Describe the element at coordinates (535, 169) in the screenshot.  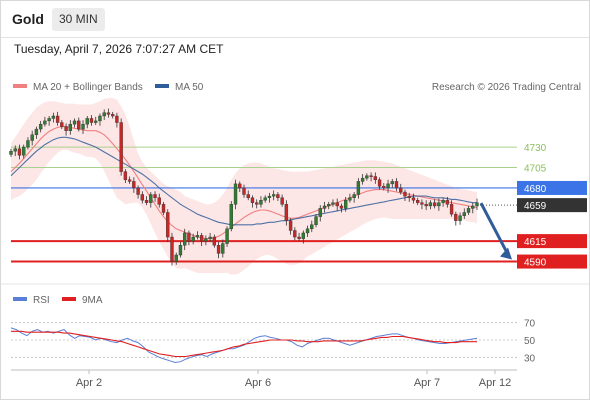
I see `resistance-label-2: 4705` at that location.